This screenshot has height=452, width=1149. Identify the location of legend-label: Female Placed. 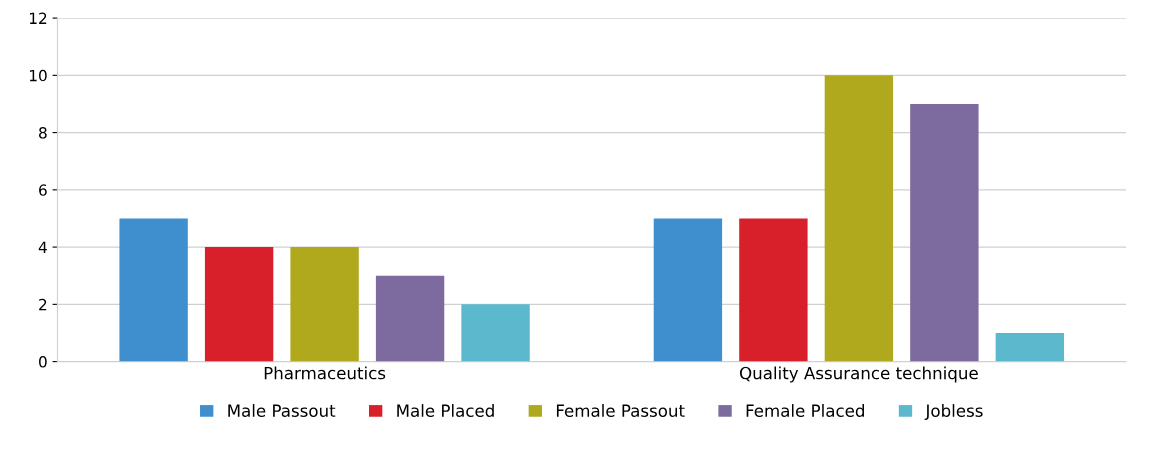
(805, 410).